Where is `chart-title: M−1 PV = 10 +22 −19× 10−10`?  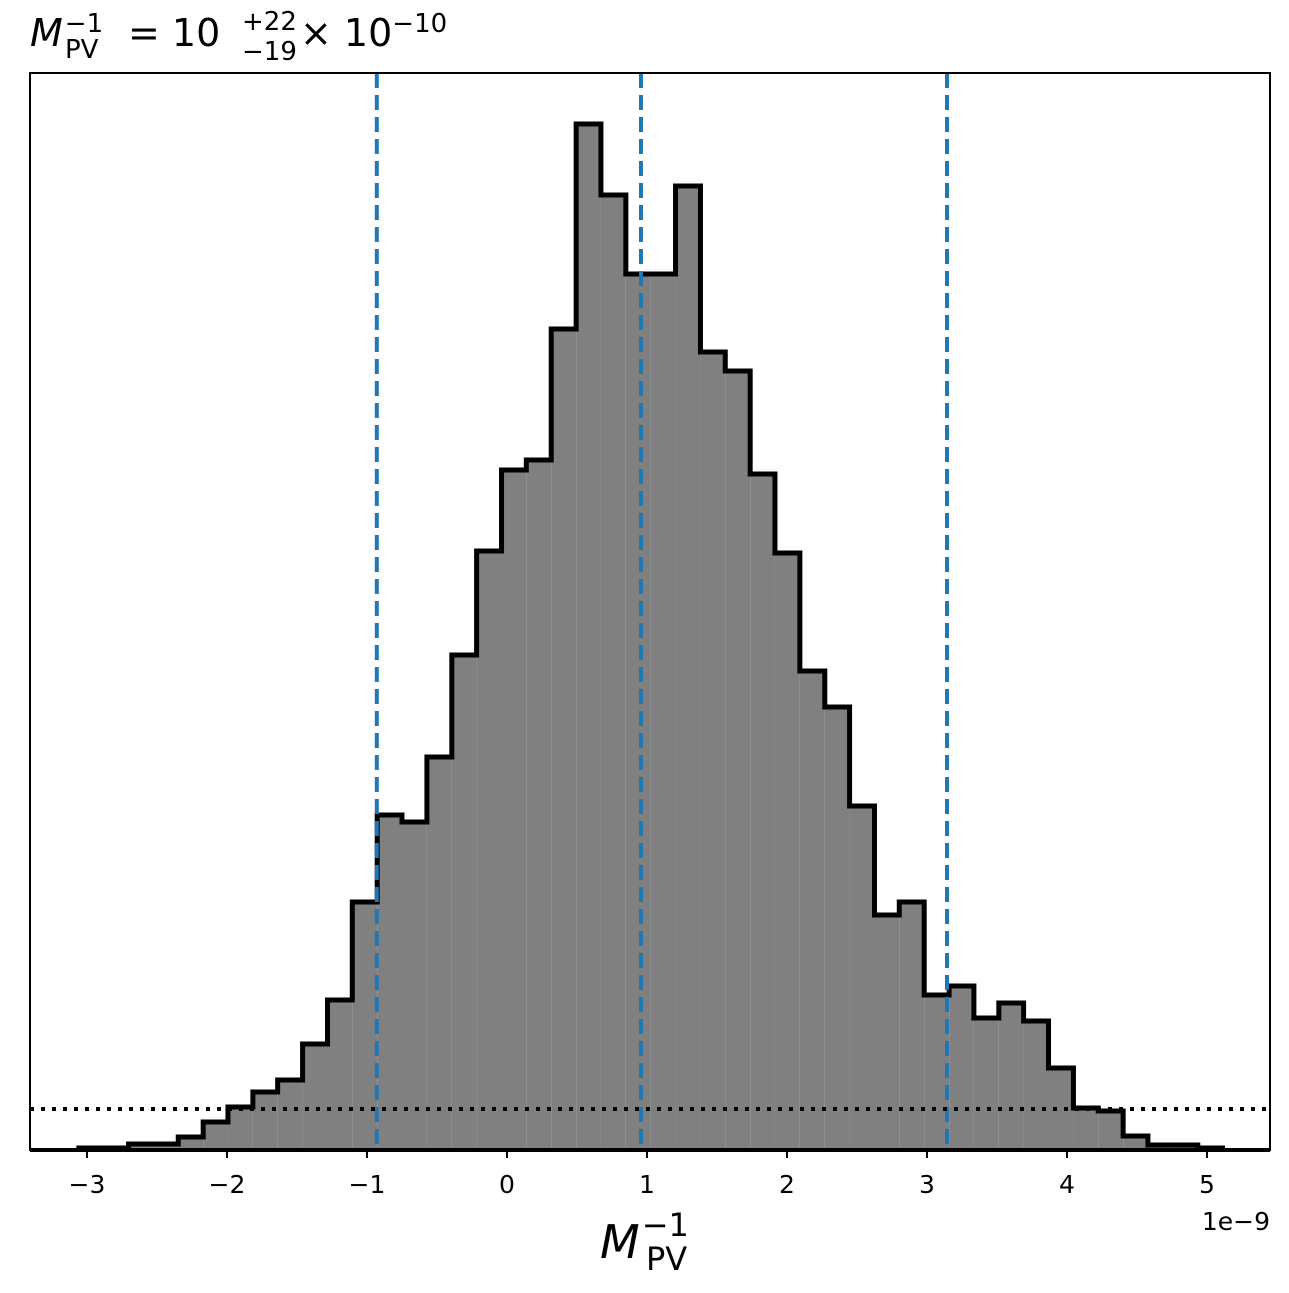
chart-title: M−1 PV = 10 +22 −19× 10−10 is located at coordinates (238, 37).